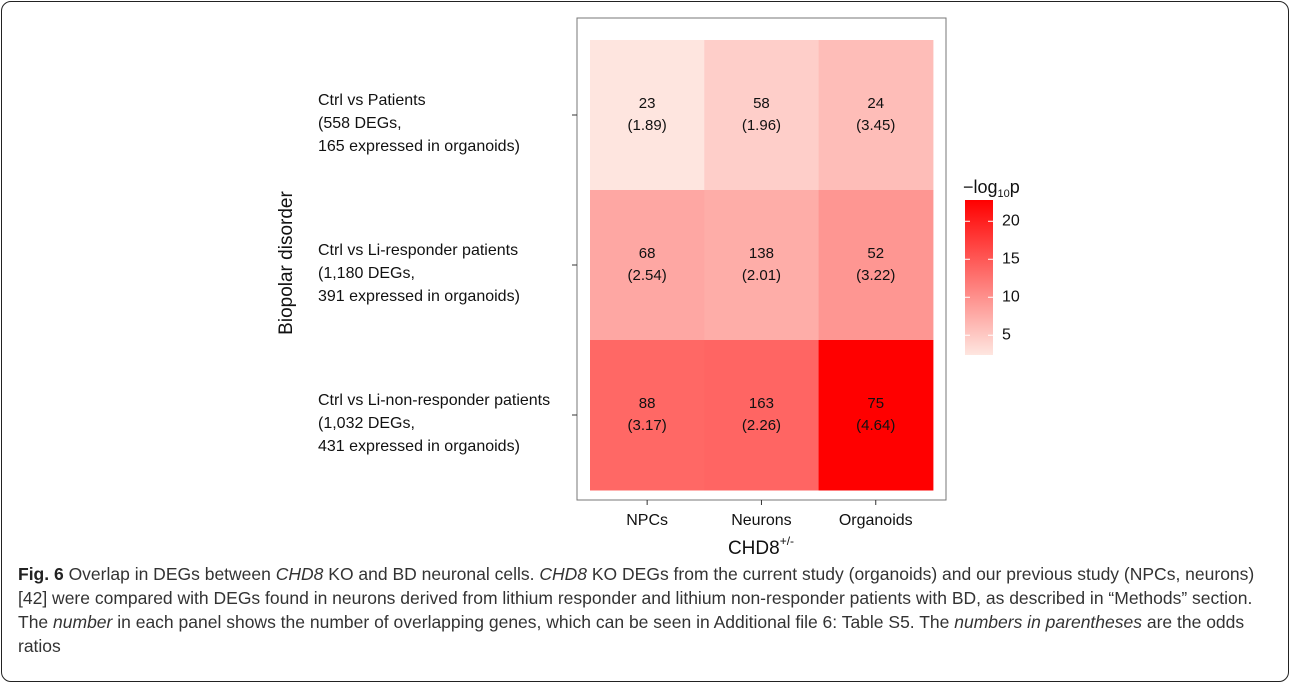  I want to click on x-tick-label: Neurons, so click(761, 520).